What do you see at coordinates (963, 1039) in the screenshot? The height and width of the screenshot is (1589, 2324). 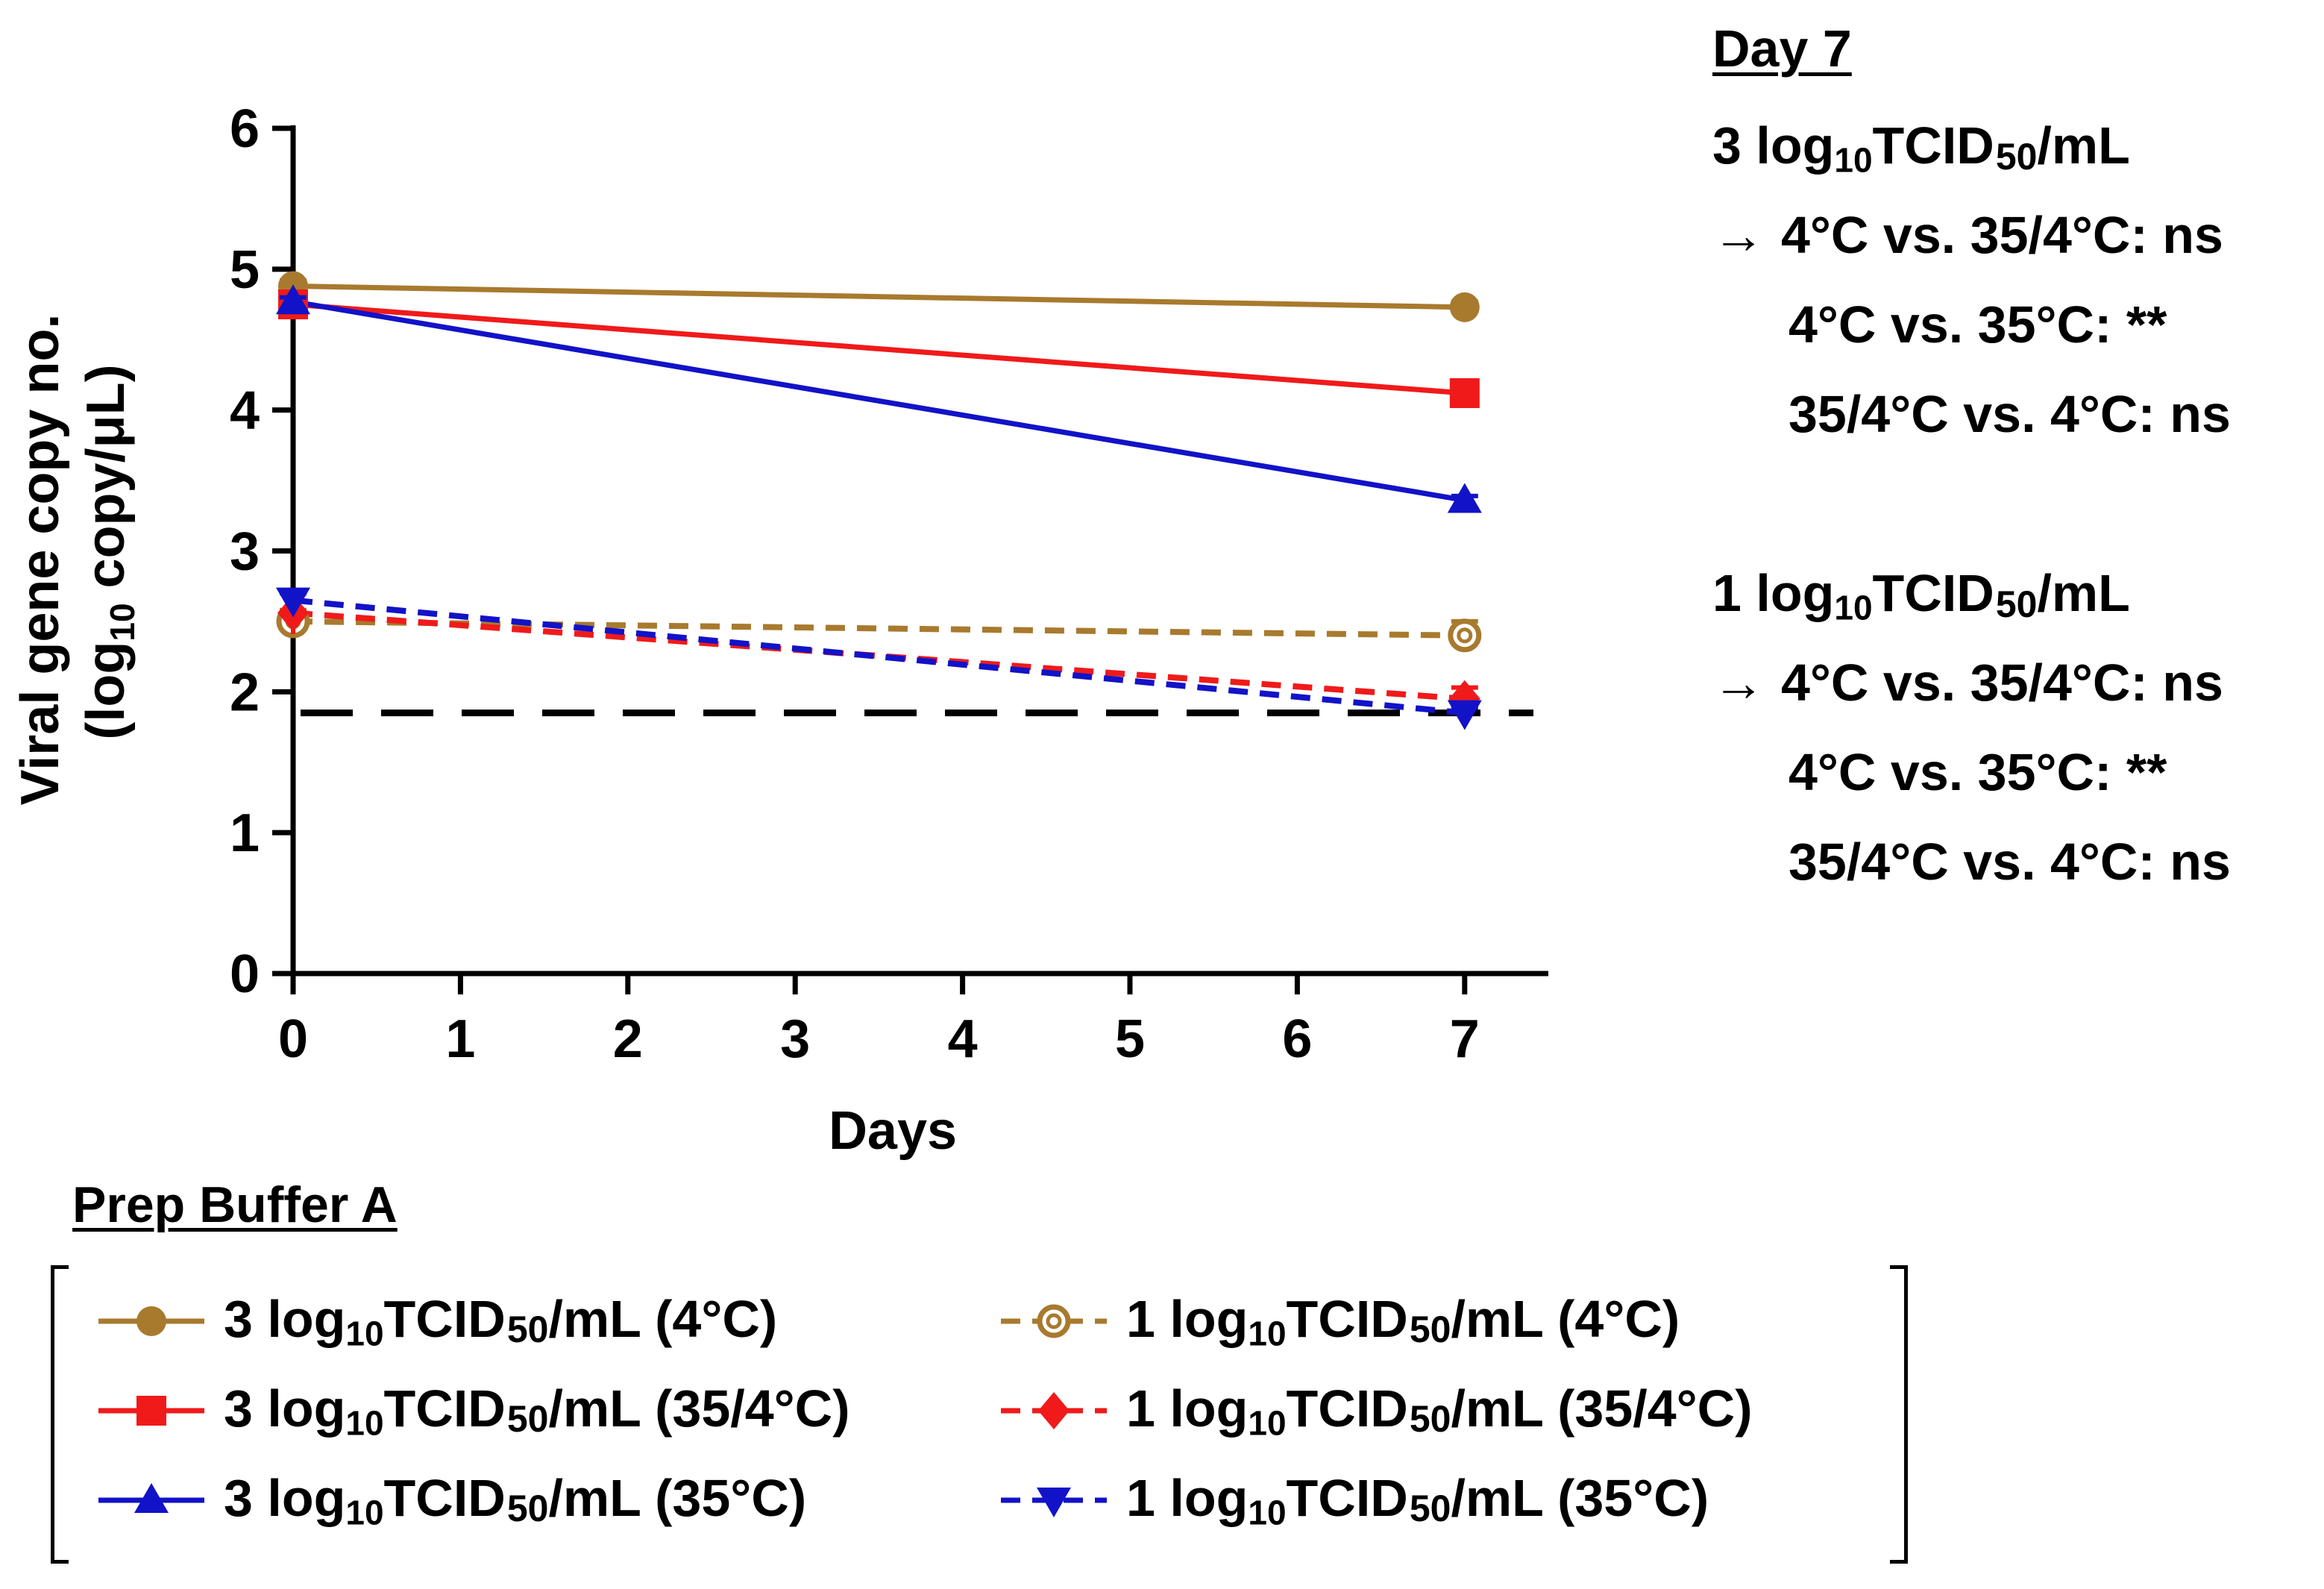 I see `x-tick-label: 4` at bounding box center [963, 1039].